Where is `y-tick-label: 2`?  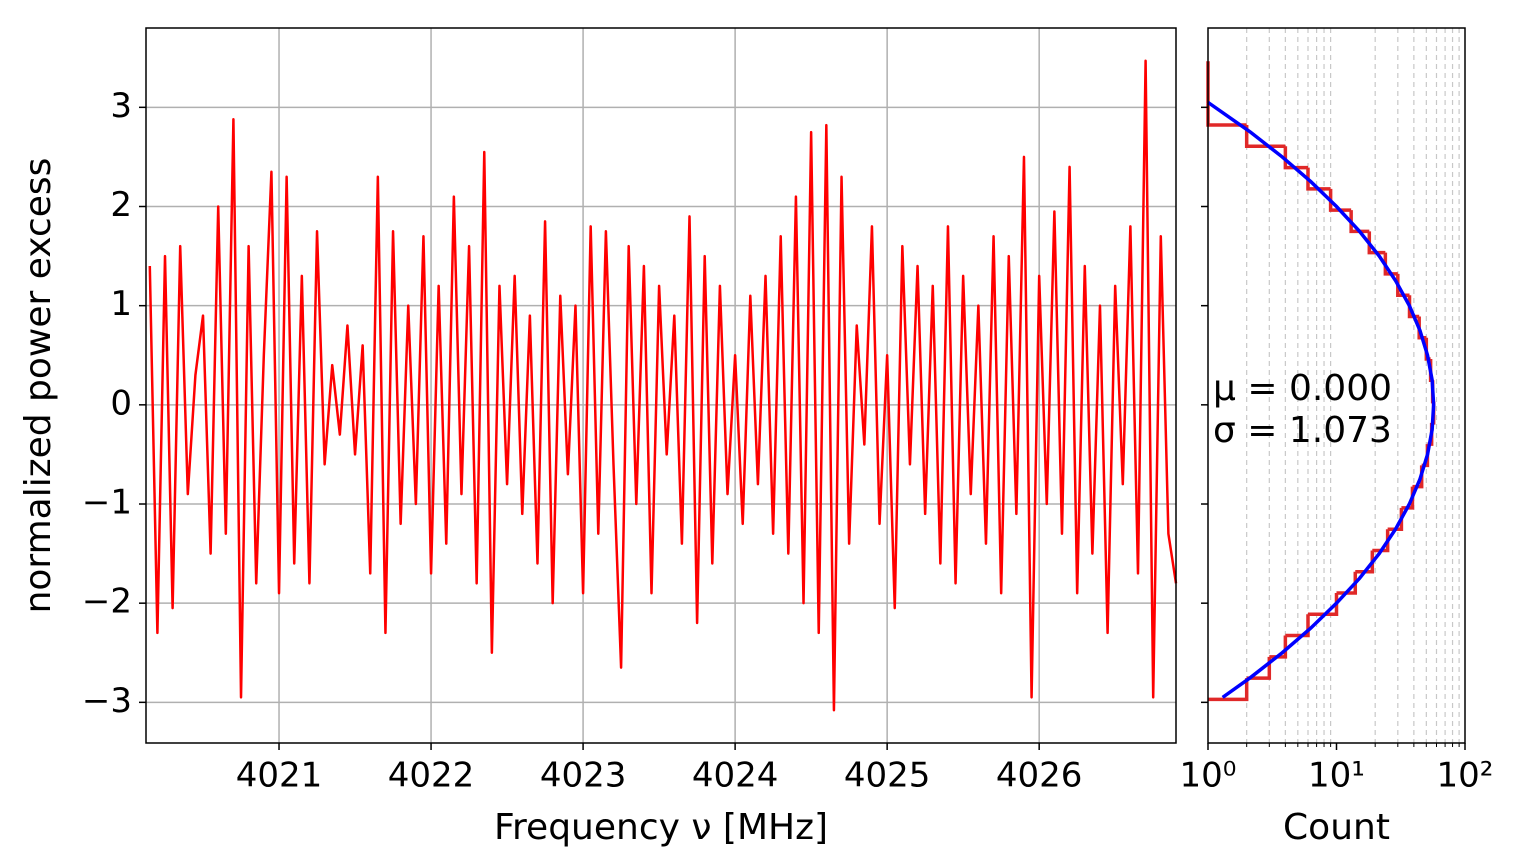 y-tick-label: 2 is located at coordinates (121, 205).